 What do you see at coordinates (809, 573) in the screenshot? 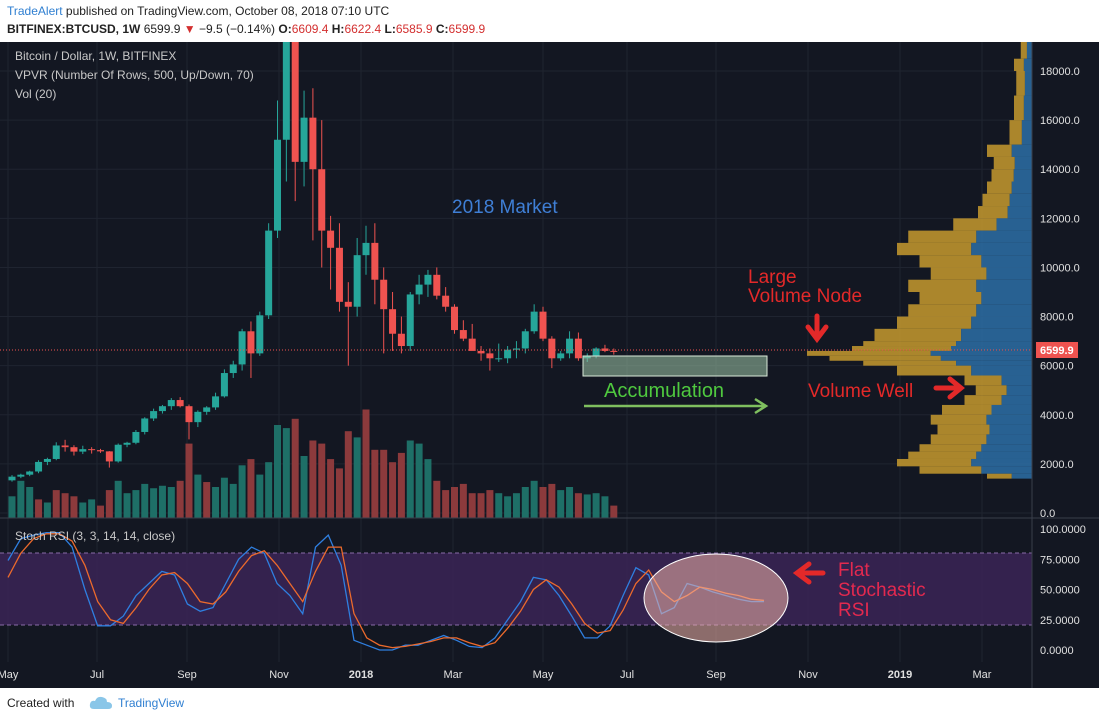
I see `left-arrow-red-icon` at bounding box center [809, 573].